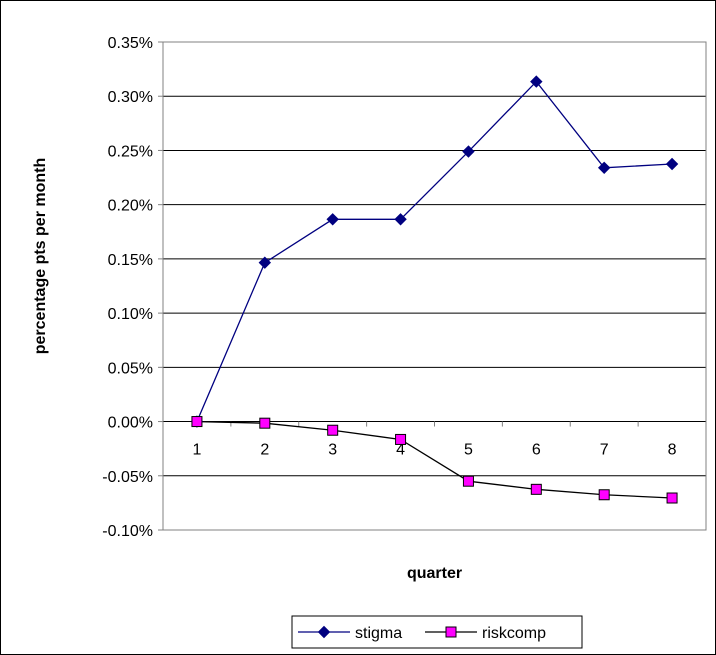 The height and width of the screenshot is (655, 716). Describe the element at coordinates (40, 256) in the screenshot. I see `y-axis-title: percentage pts per month` at that location.